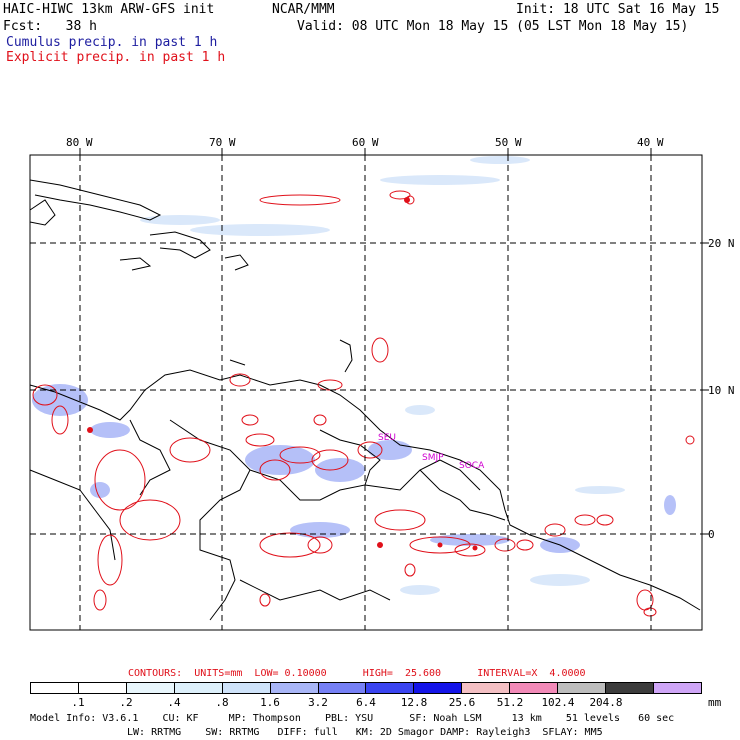 Image resolution: width=740 pixels, height=740 pixels. Describe the element at coordinates (222, 142) in the screenshot. I see `lon-label: 70 W` at that location.